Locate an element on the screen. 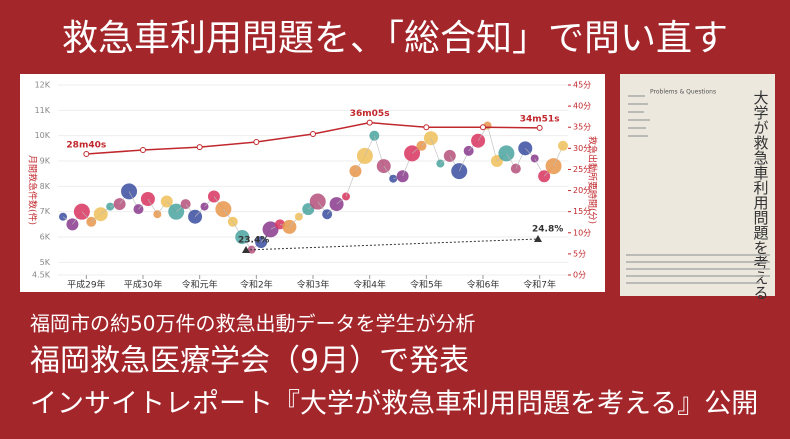 The image size is (790, 439). y2-axis-label: 救急出動所要時間(分) is located at coordinates (593, 180).